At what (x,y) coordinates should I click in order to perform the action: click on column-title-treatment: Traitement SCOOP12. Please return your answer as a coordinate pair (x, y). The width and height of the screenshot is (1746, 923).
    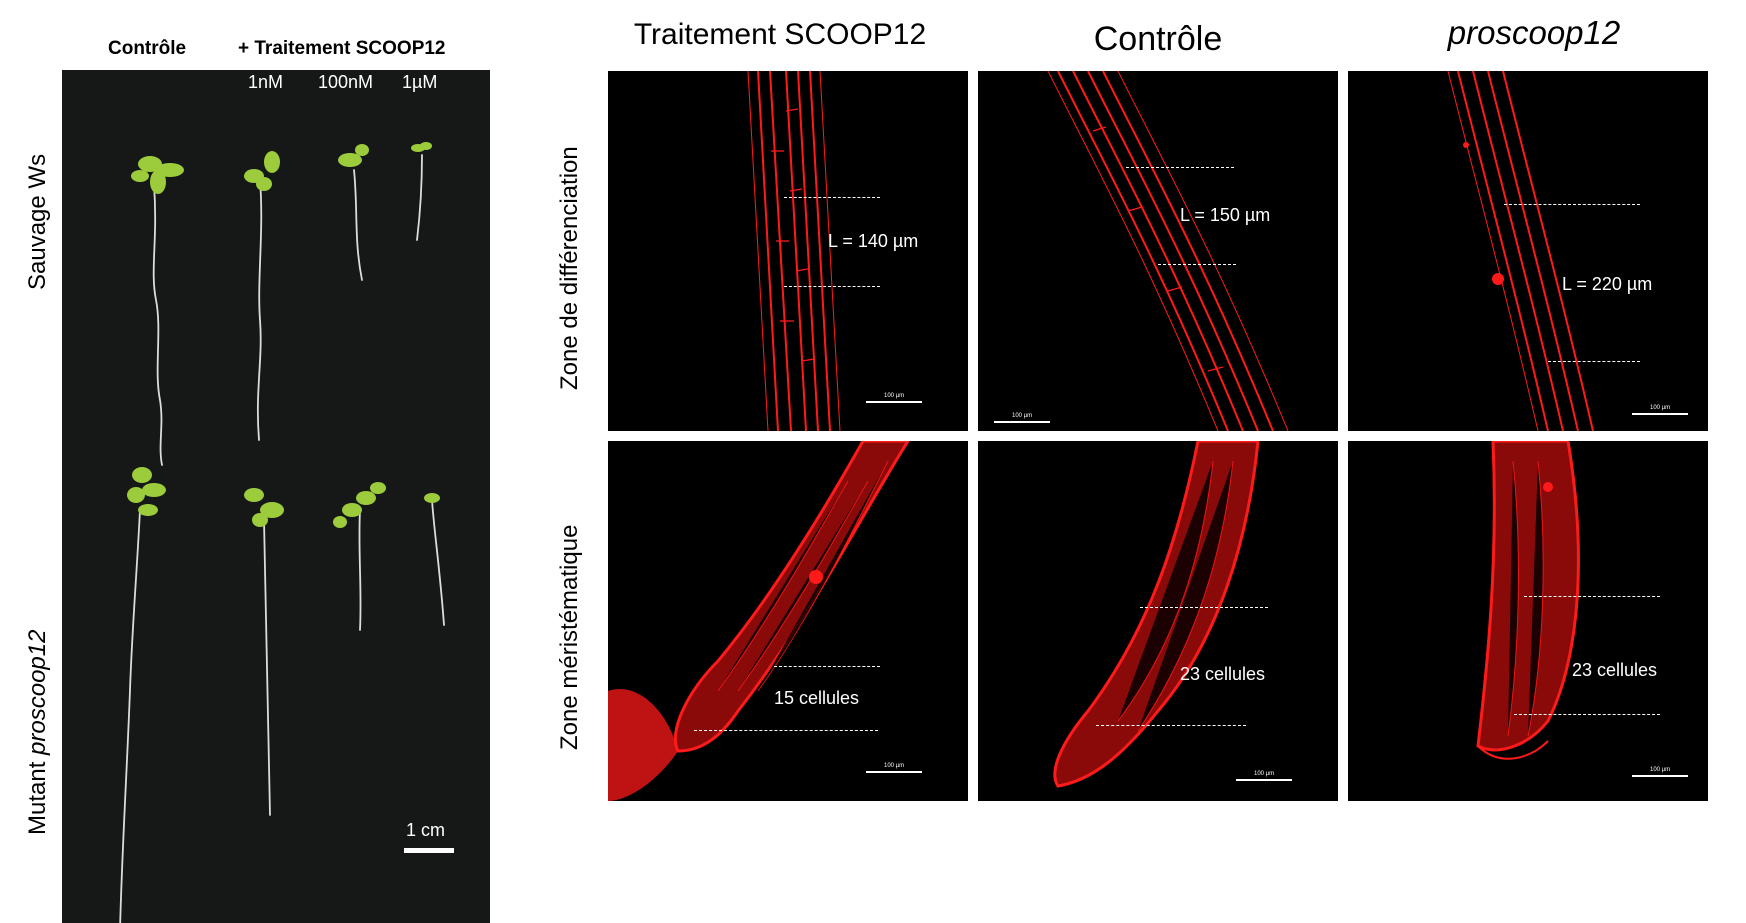
    Looking at the image, I should click on (780, 34).